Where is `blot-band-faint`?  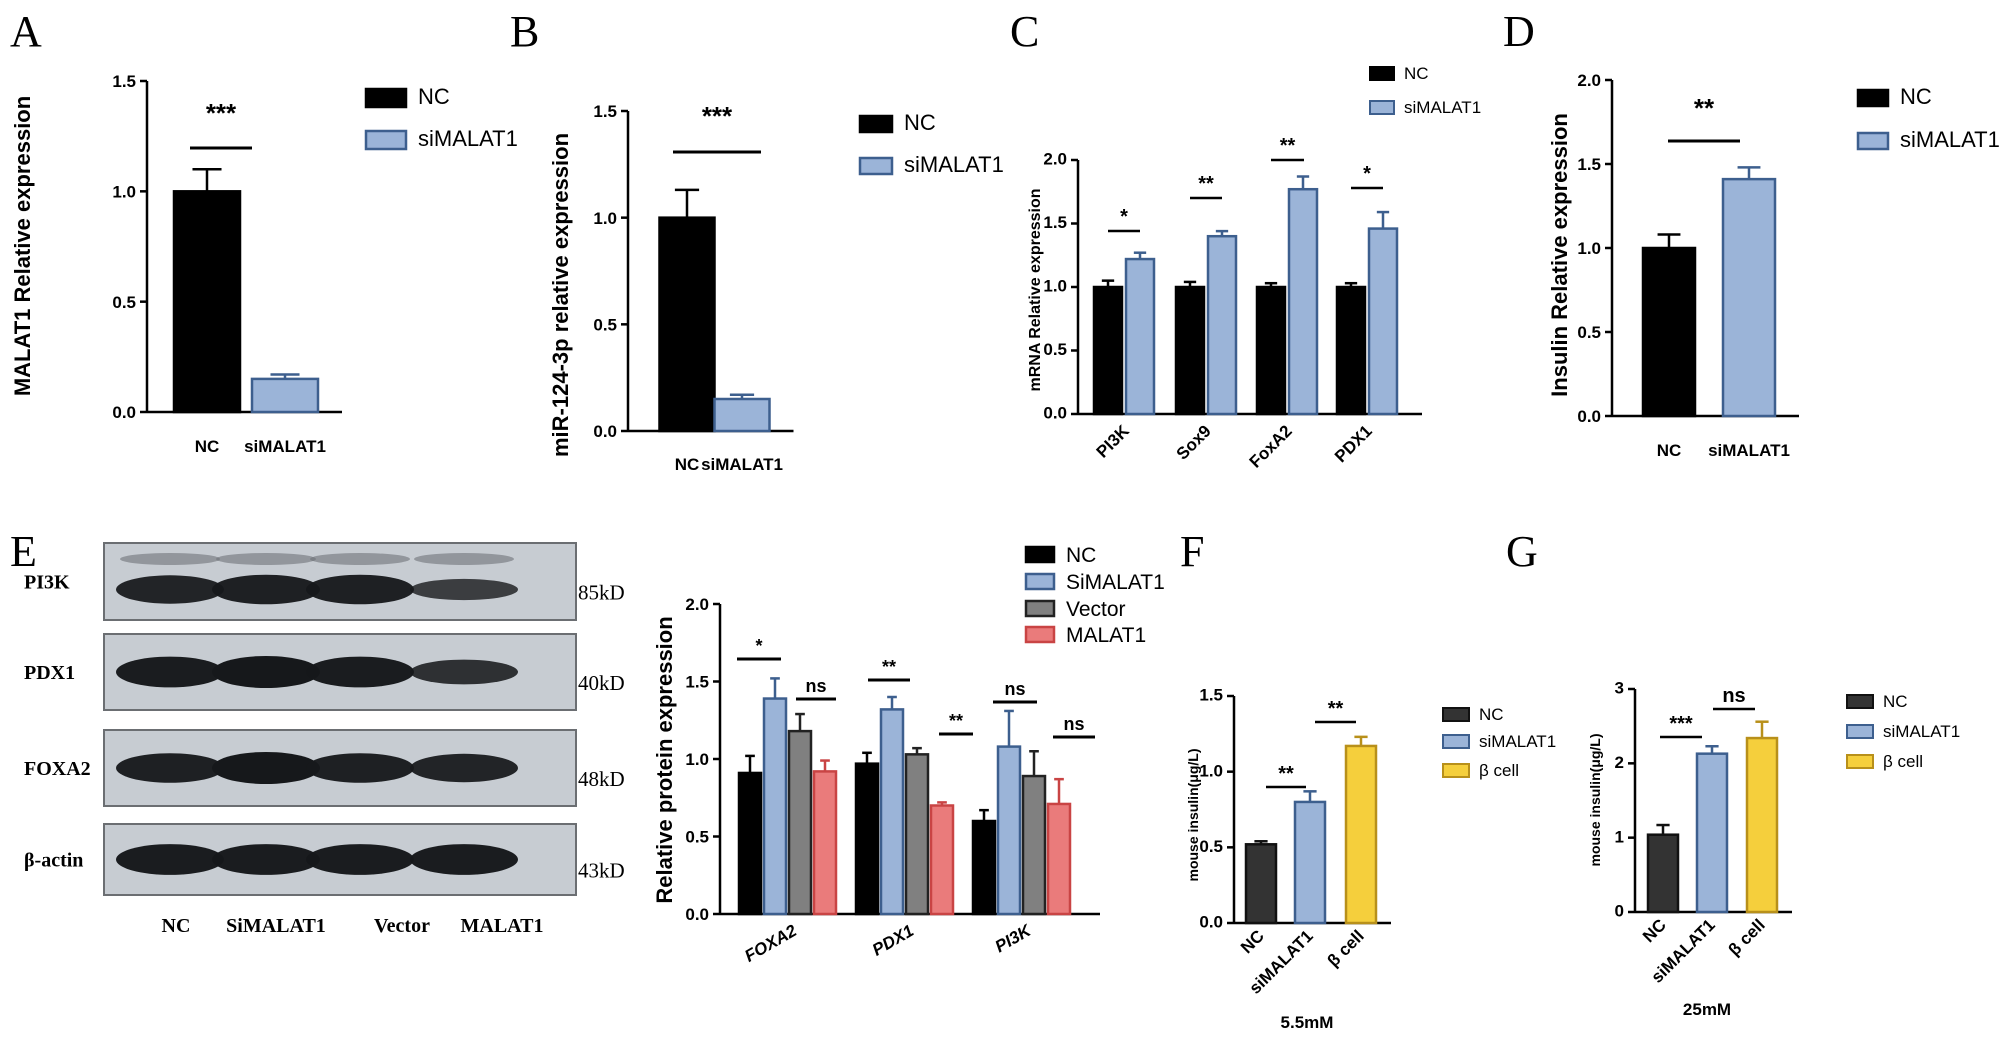 blot-band-faint is located at coordinates (170, 559).